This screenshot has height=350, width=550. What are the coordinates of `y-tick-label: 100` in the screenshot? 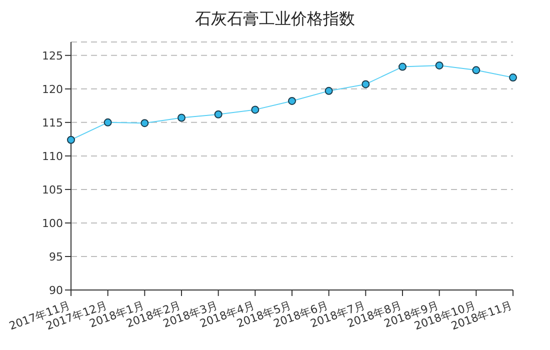 It's located at (52, 223).